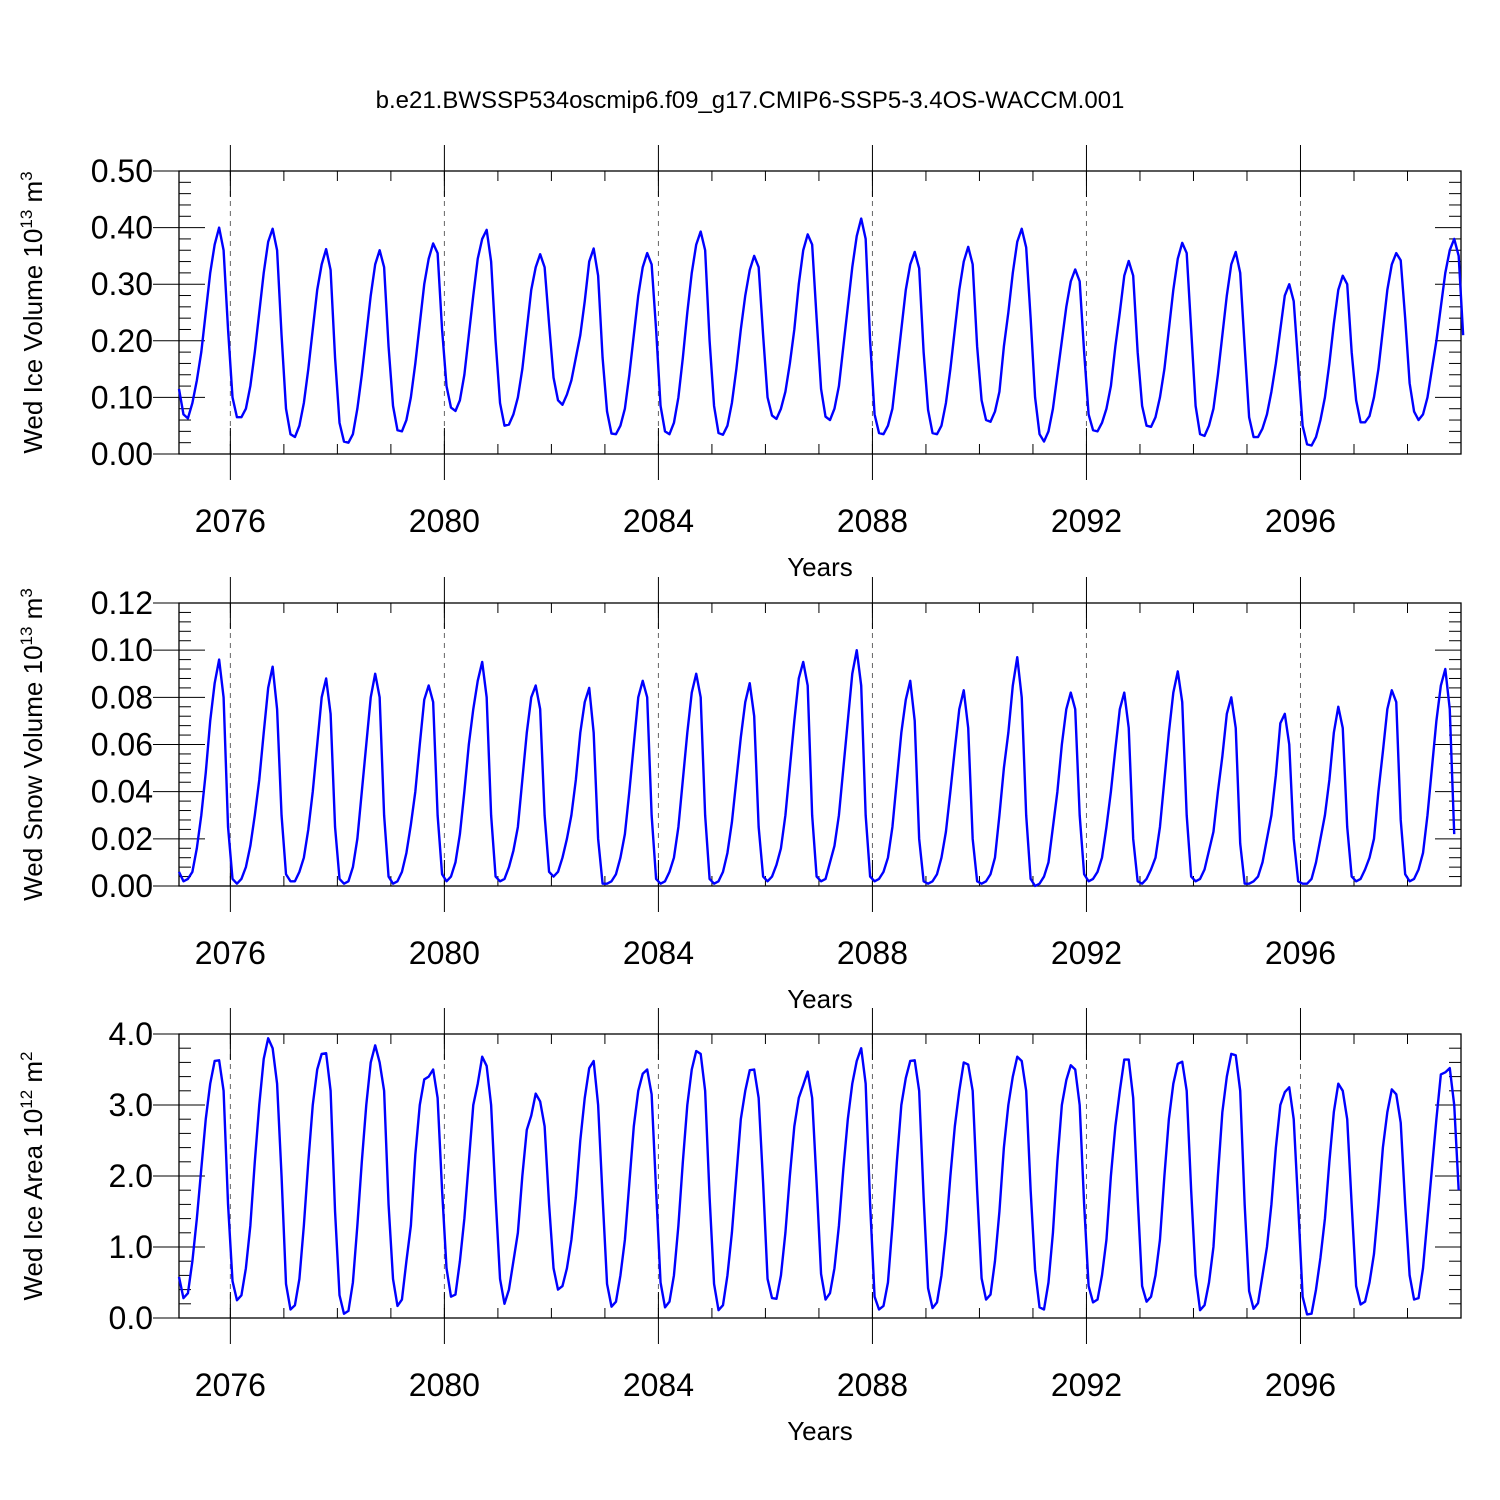 This screenshot has width=1500, height=1500. Describe the element at coordinates (33, 772) in the screenshot. I see `y-axis-label-text: Wed Snow Volume 10` at that location.